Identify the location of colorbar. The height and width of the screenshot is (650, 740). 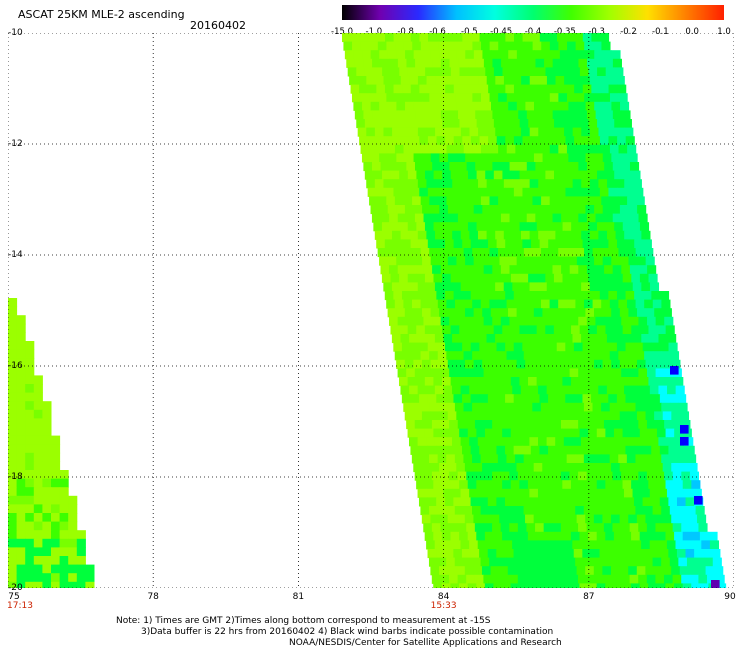
(533, 12).